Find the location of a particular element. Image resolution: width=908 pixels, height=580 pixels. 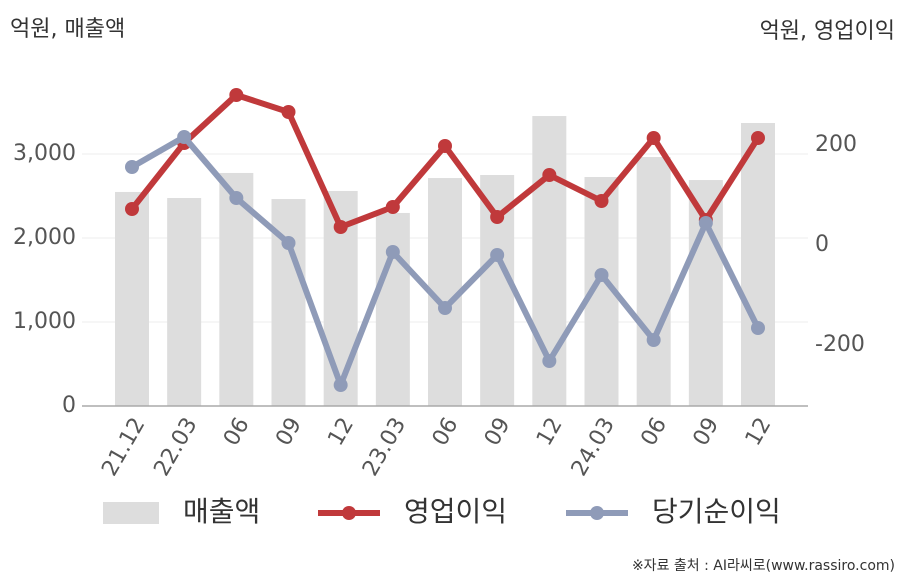

y-tick-label: 1,000 is located at coordinates (44, 321).